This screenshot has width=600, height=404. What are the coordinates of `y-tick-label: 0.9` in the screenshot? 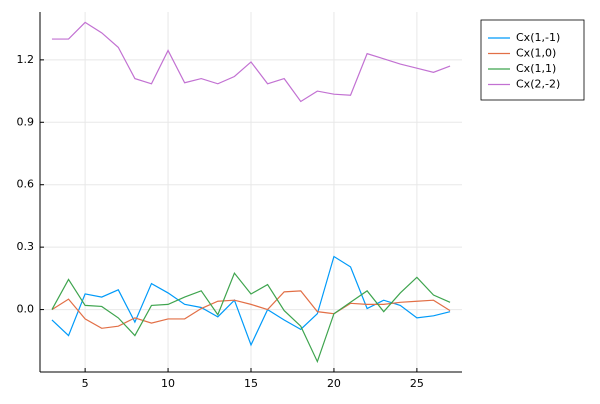 It's located at (26, 121).